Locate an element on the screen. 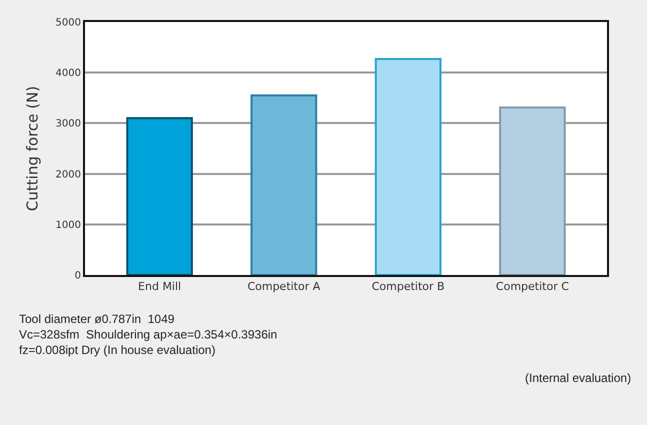 The height and width of the screenshot is (425, 647). y-tick-label: 5000 is located at coordinates (68, 23).